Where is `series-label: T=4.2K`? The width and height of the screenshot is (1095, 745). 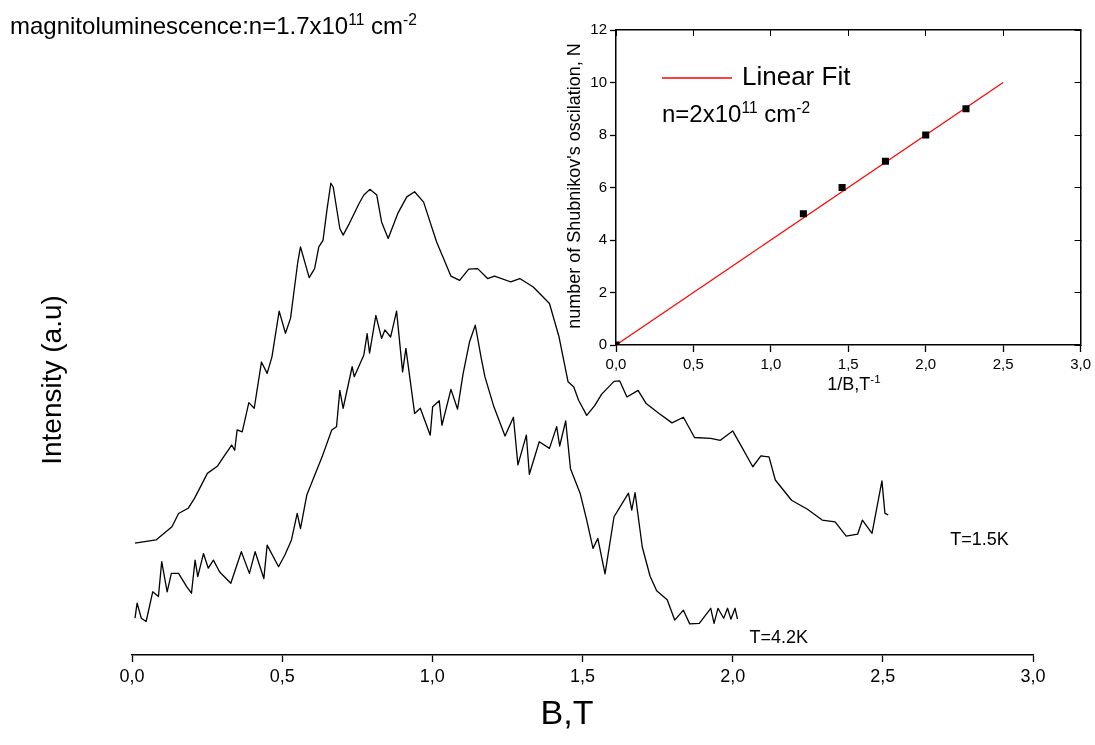
series-label: T=4.2K is located at coordinates (779, 637).